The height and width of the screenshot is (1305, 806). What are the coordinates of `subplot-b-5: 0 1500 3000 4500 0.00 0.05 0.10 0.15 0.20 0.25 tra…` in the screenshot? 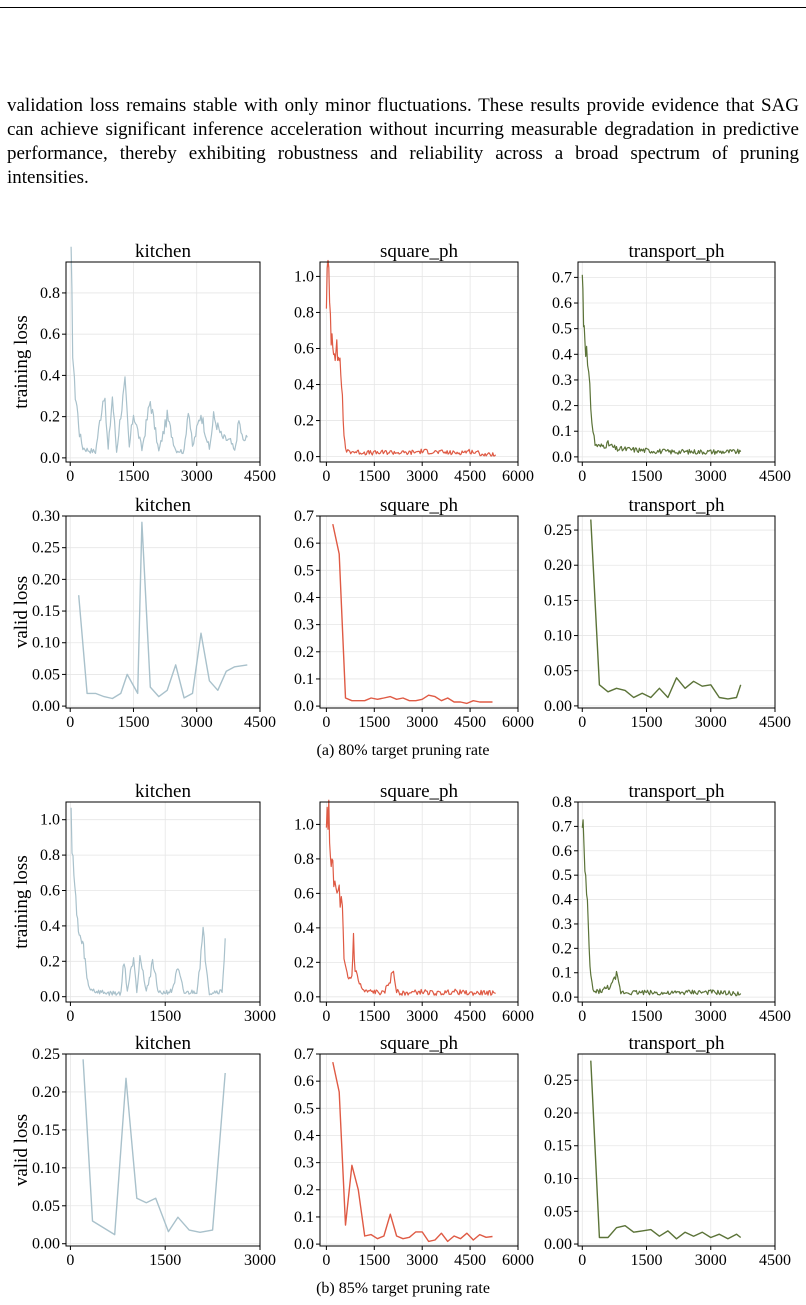 It's located at (667, 1151).